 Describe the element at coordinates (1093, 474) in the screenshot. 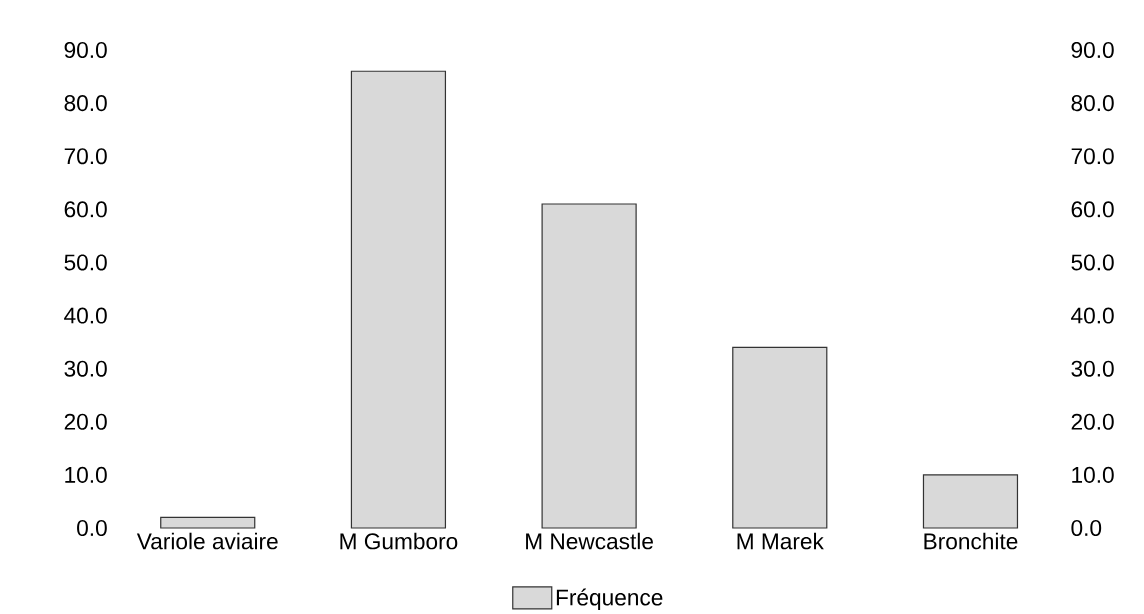

I see `y2-tick-label: 10.0` at that location.